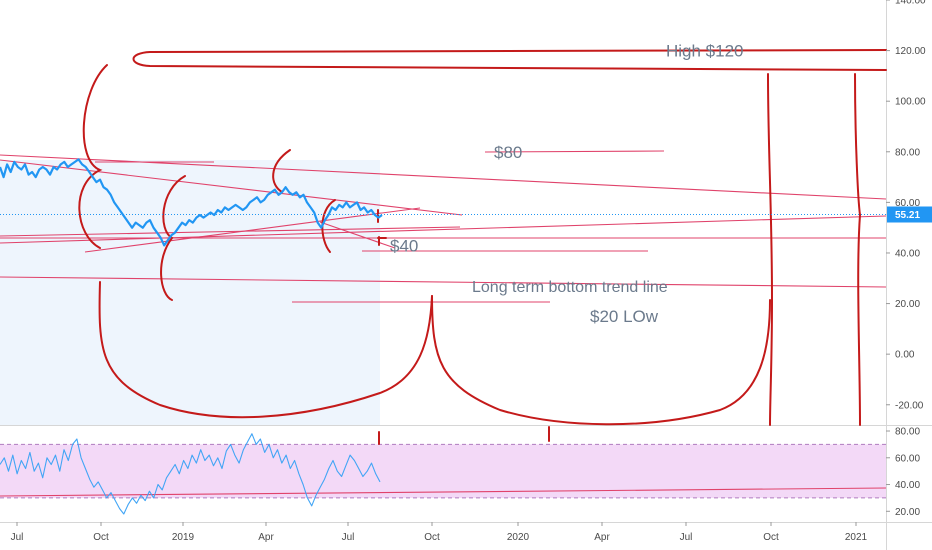 The width and height of the screenshot is (932, 550). I want to click on price-tick-label: 100.00, so click(910, 102).